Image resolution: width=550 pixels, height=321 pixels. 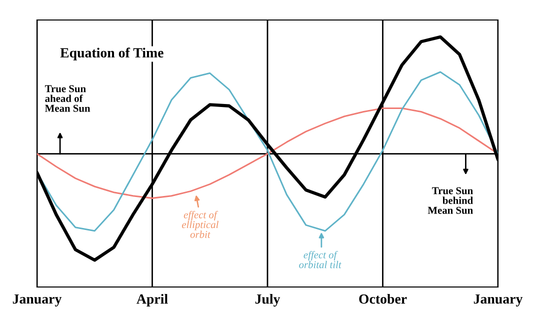 I want to click on text: Equation of Time, so click(x=112, y=54).